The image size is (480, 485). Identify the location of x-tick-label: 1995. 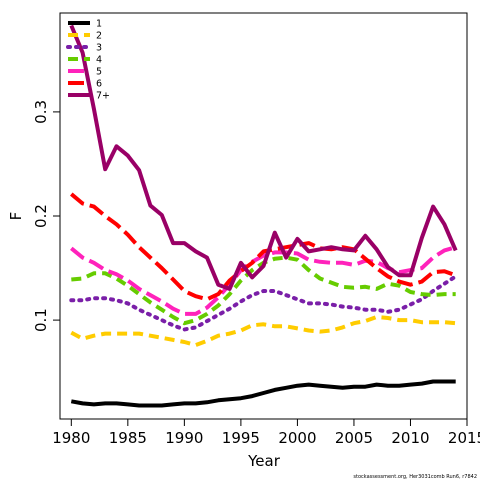
(241, 438).